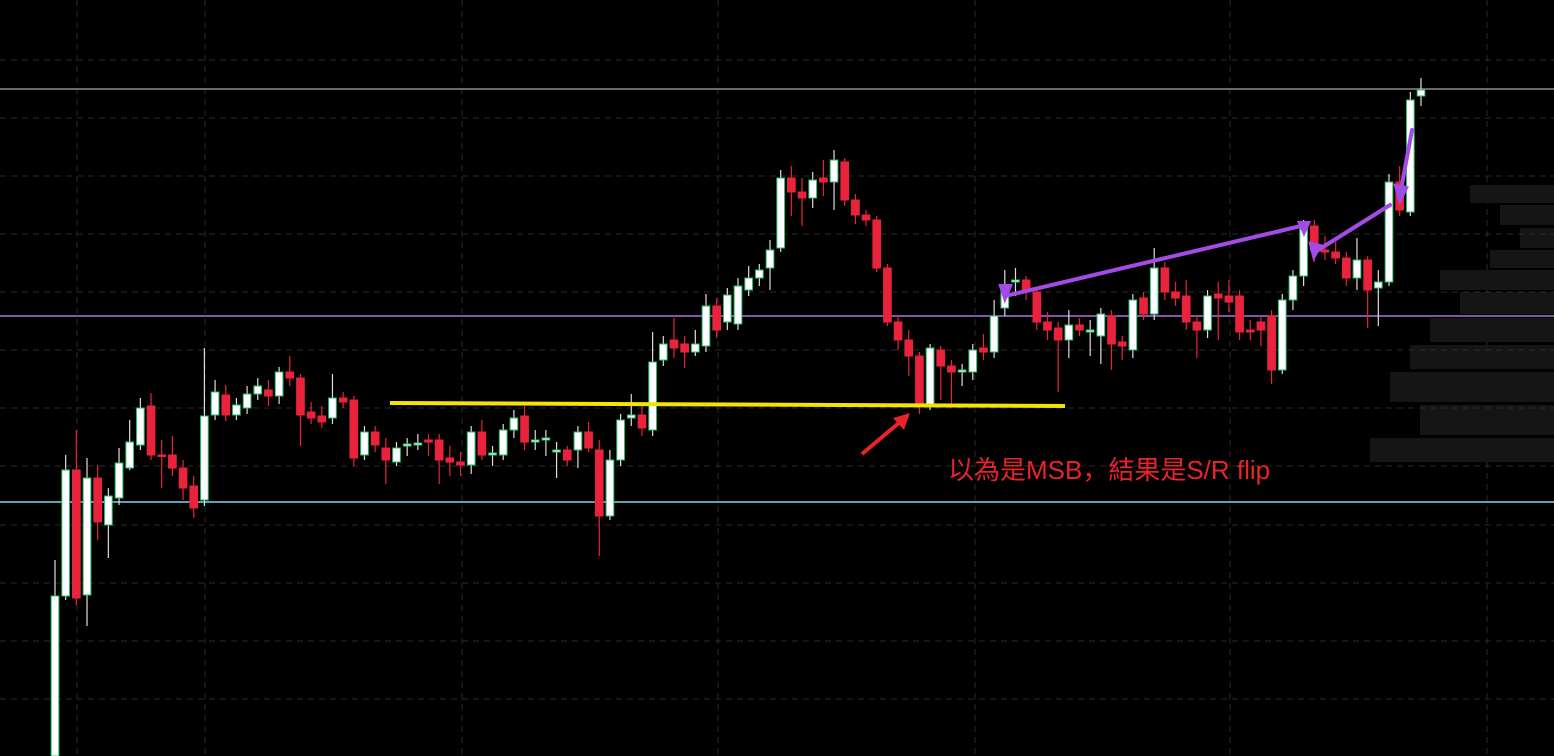 The image size is (1554, 756). Describe the element at coordinates (1462, 323) in the screenshot. I see `volume-profile` at that location.